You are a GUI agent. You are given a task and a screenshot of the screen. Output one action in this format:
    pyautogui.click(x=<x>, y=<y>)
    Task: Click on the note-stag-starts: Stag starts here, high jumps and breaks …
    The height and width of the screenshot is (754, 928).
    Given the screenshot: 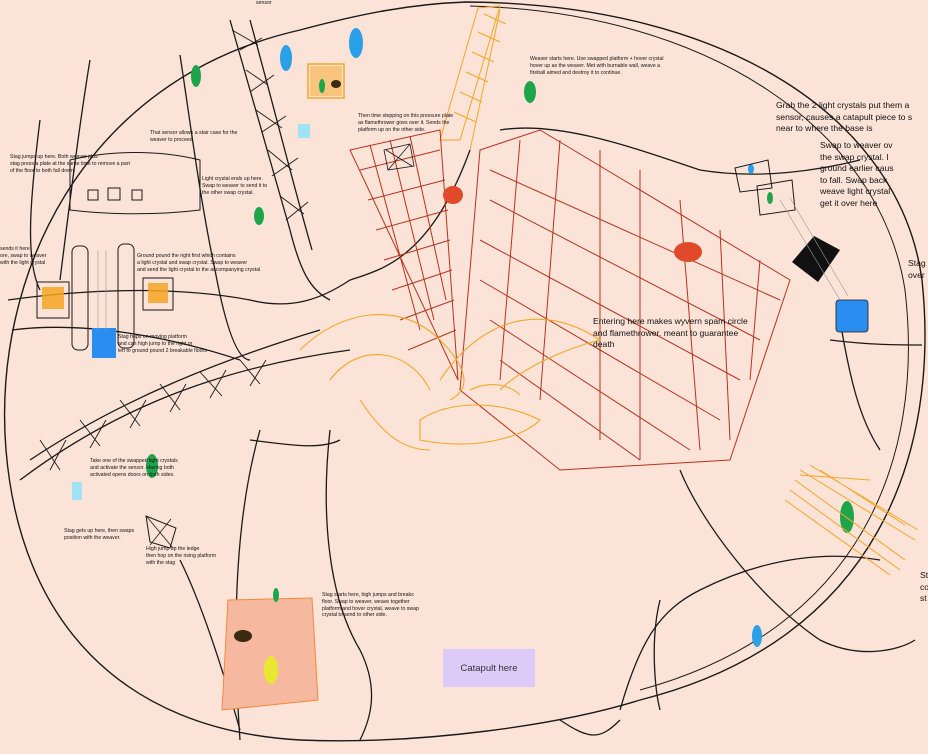 What is the action you would take?
    pyautogui.click(x=370, y=605)
    